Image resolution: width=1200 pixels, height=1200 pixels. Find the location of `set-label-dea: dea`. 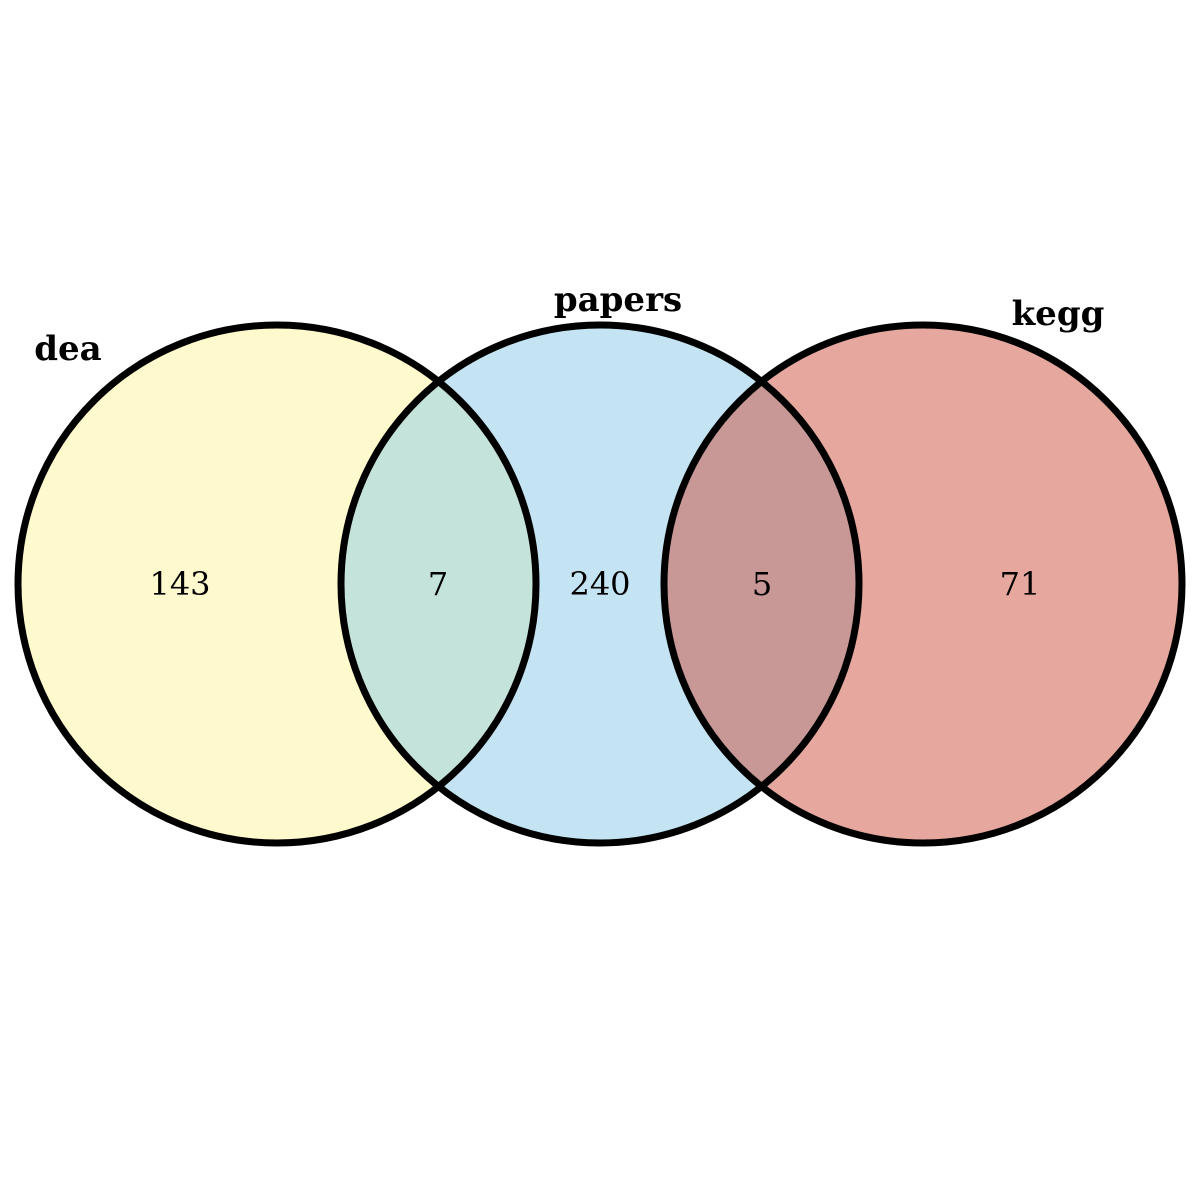

set-label-dea: dea is located at coordinates (67, 349).